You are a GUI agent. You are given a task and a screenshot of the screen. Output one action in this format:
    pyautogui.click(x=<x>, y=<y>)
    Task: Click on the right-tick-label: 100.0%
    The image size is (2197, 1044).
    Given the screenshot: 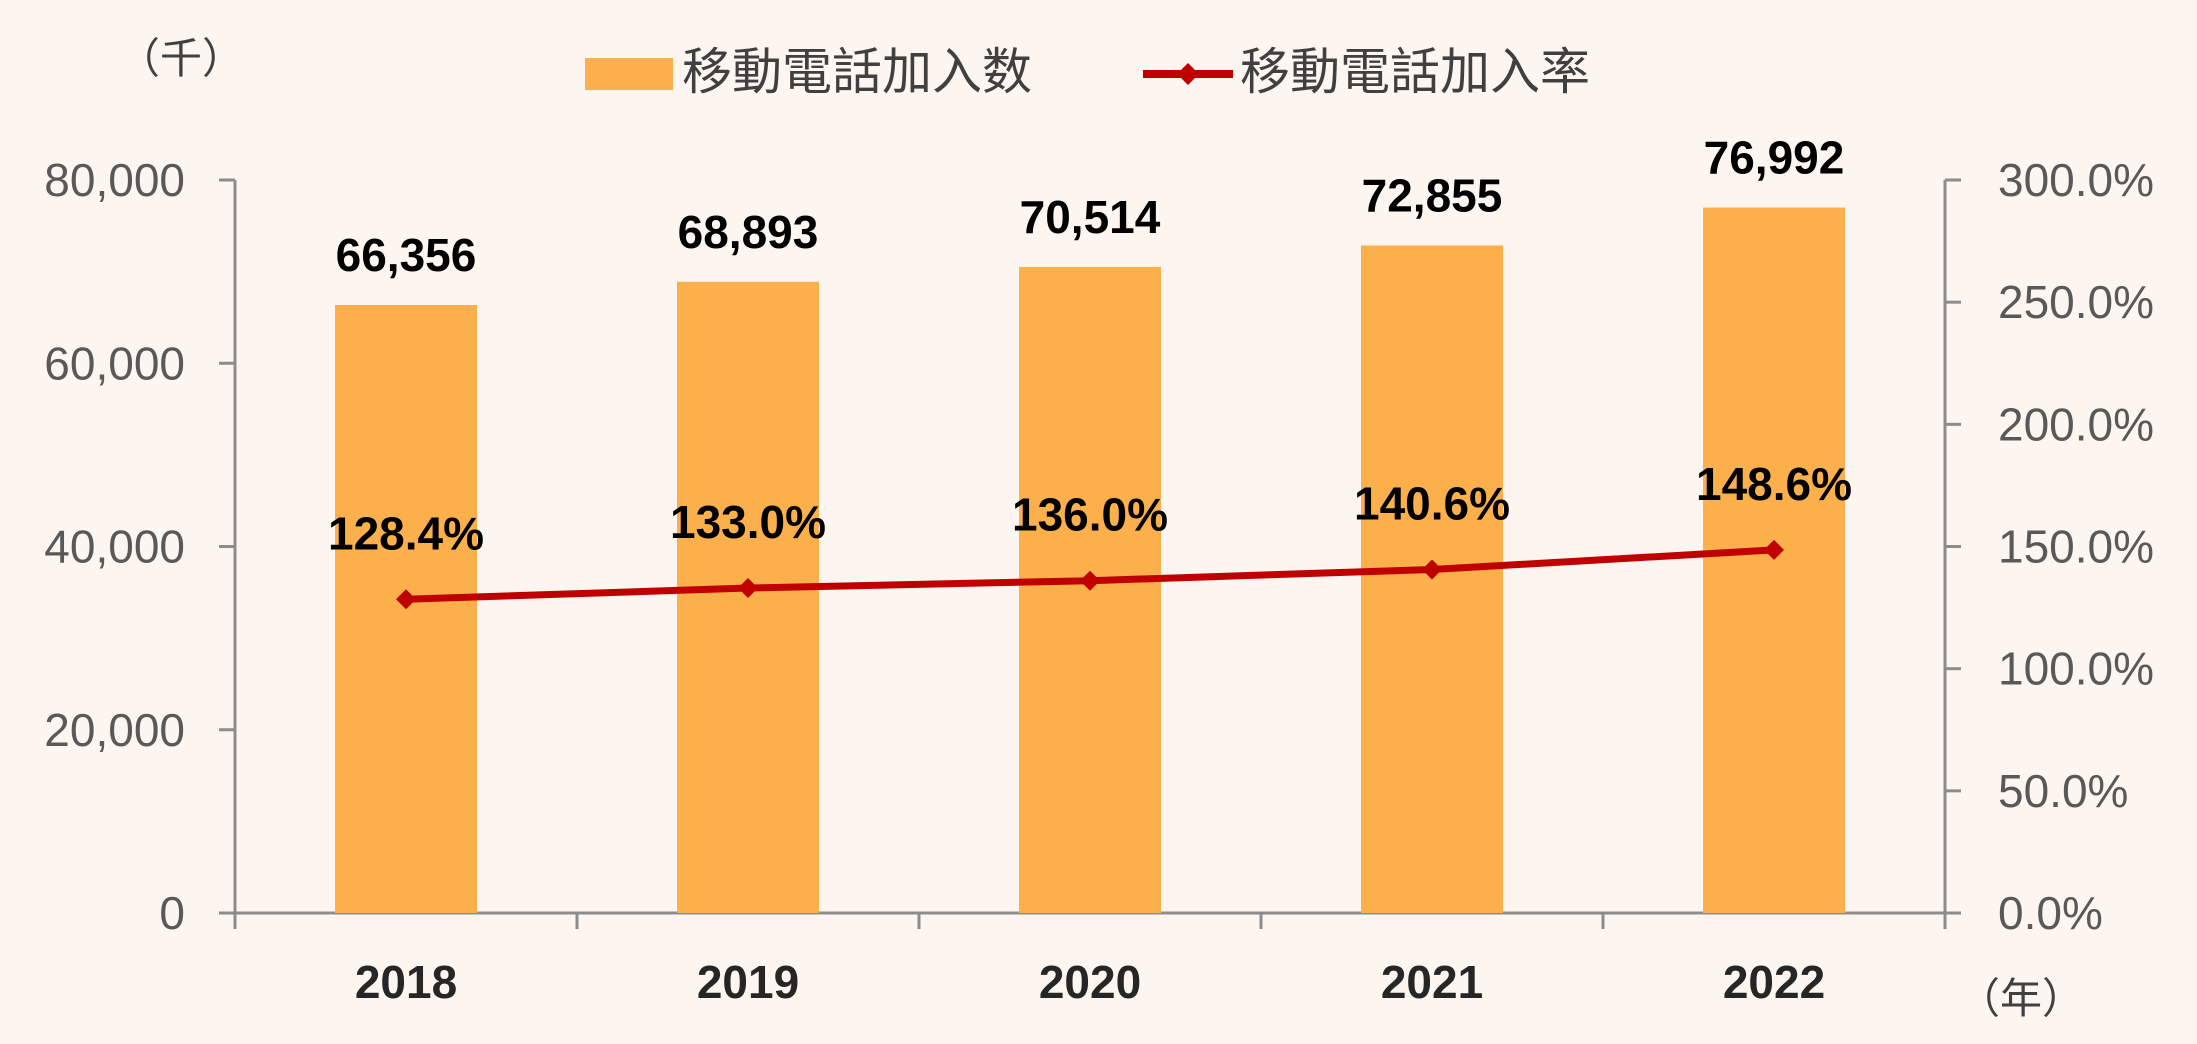 What is the action you would take?
    pyautogui.click(x=2076, y=669)
    